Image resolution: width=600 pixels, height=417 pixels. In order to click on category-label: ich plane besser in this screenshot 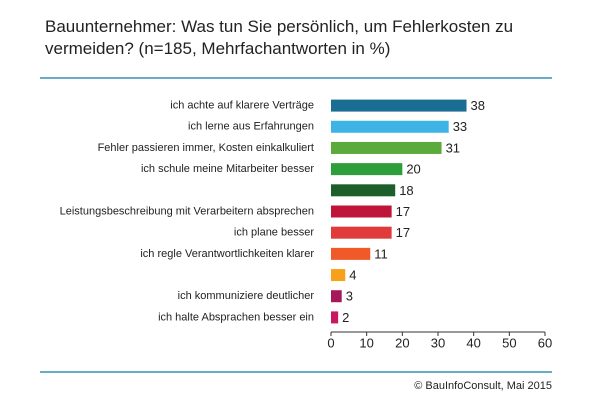, I will do `click(274, 233)`.